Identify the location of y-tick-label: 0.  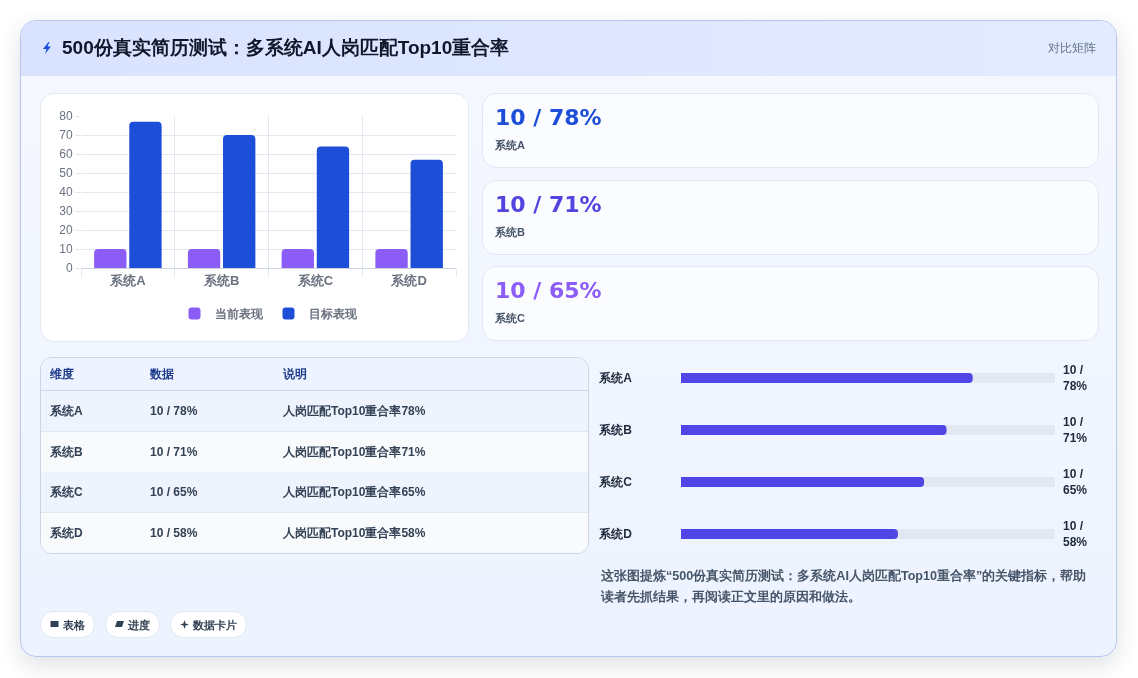
(69, 268).